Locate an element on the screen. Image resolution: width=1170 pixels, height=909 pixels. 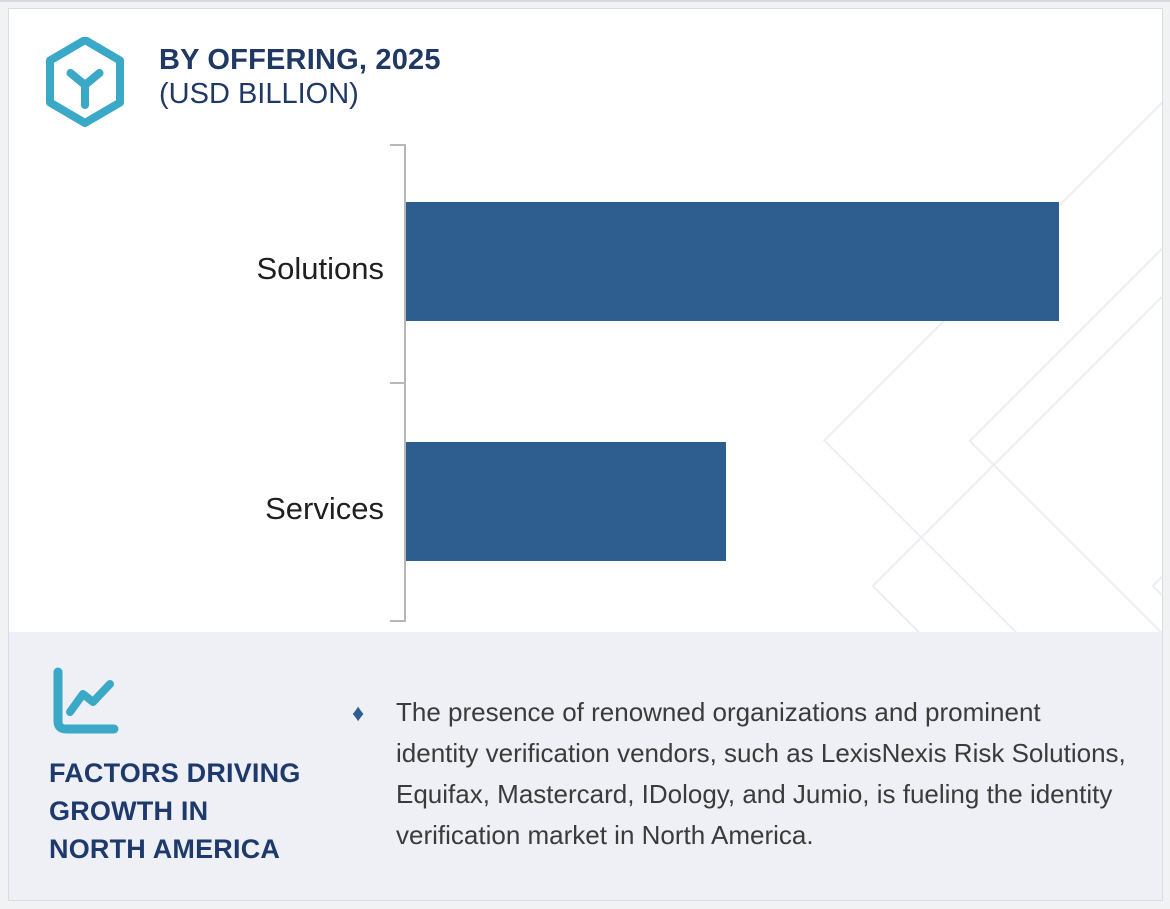
chart-title-line1: BY OFFERING, 2025 is located at coordinates (300, 60).